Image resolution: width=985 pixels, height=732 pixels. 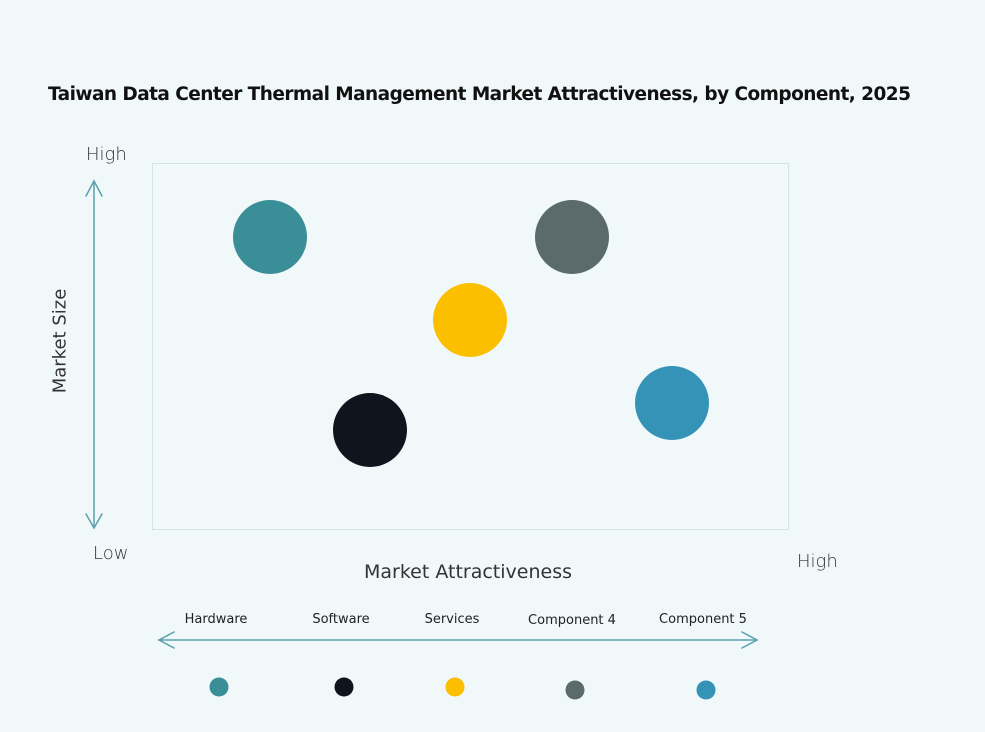 I want to click on y-axis-high-label: High, so click(x=106, y=154).